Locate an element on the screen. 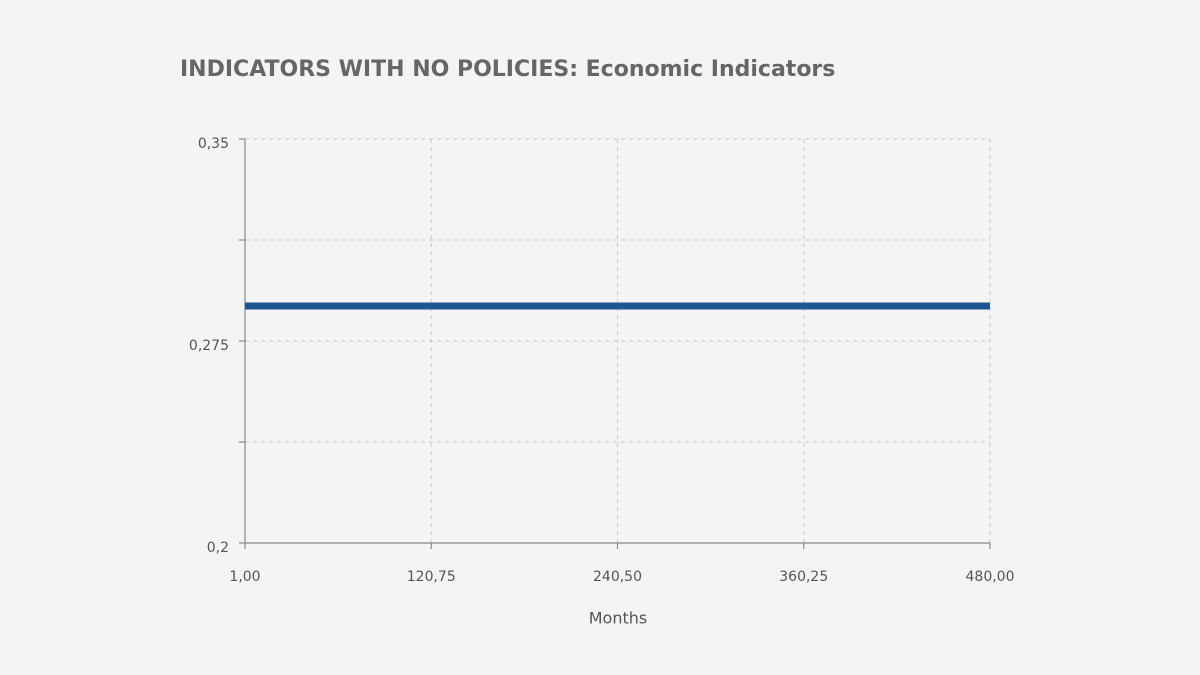  y-tick-label: 0,35 is located at coordinates (213, 144).